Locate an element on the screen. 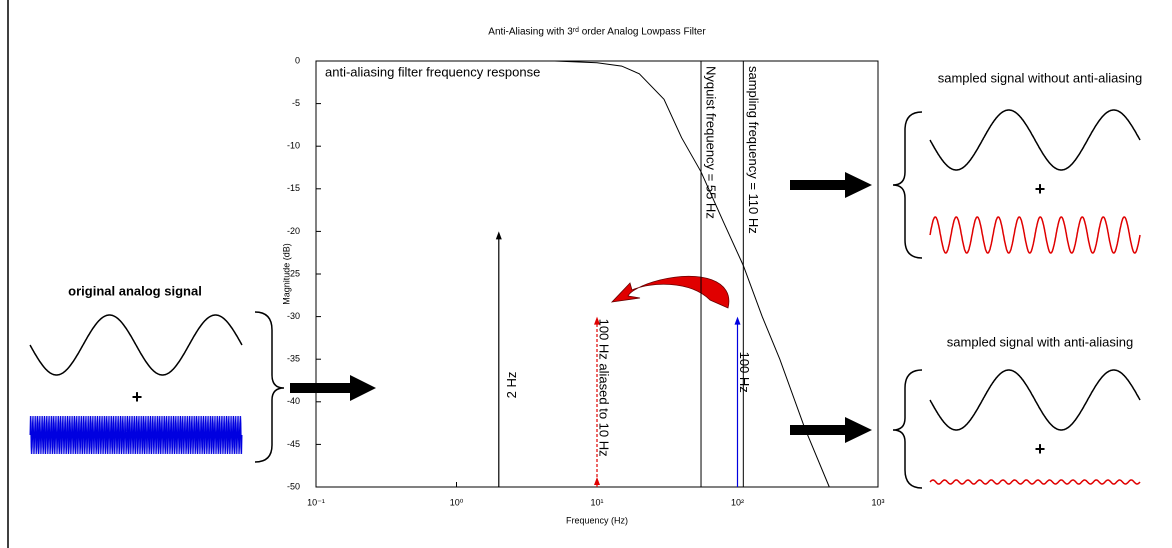 The image size is (1172, 548). filtered-wave is located at coordinates (1035, 482).